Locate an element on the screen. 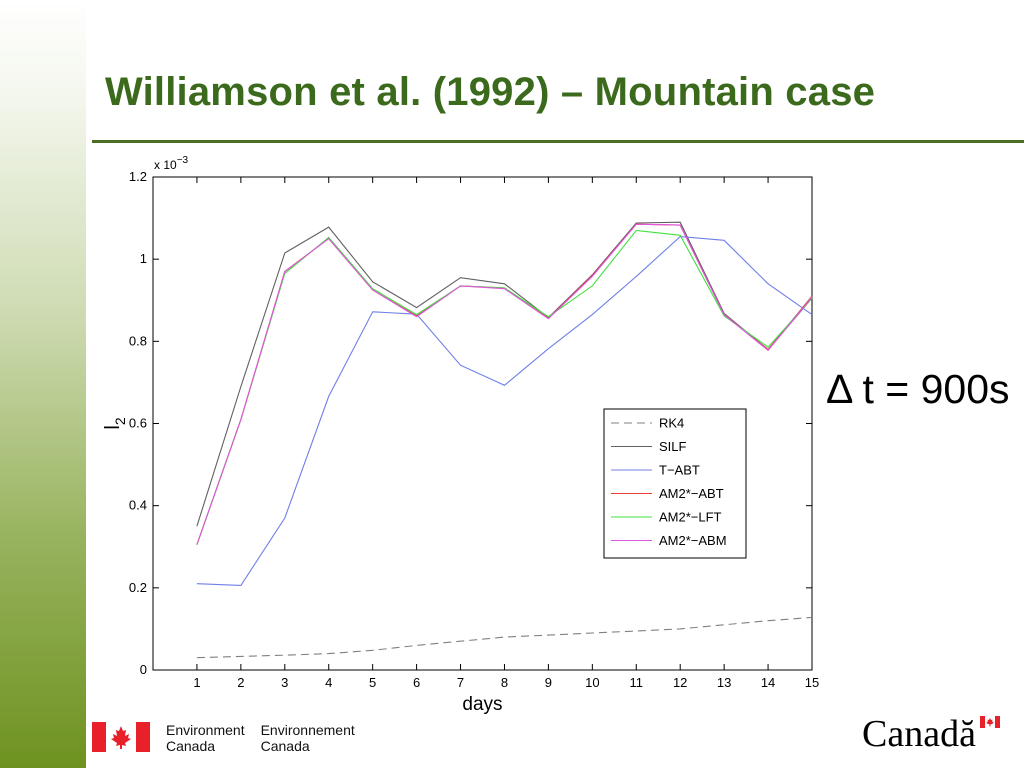 The image size is (1024, 768). y-tick-label: 0.8 is located at coordinates (138, 340).